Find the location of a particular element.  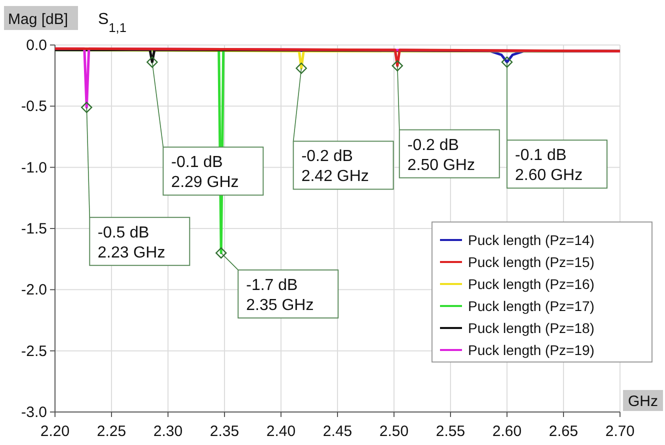

legend-label: Puck length (Pz=18) is located at coordinates (531, 328).